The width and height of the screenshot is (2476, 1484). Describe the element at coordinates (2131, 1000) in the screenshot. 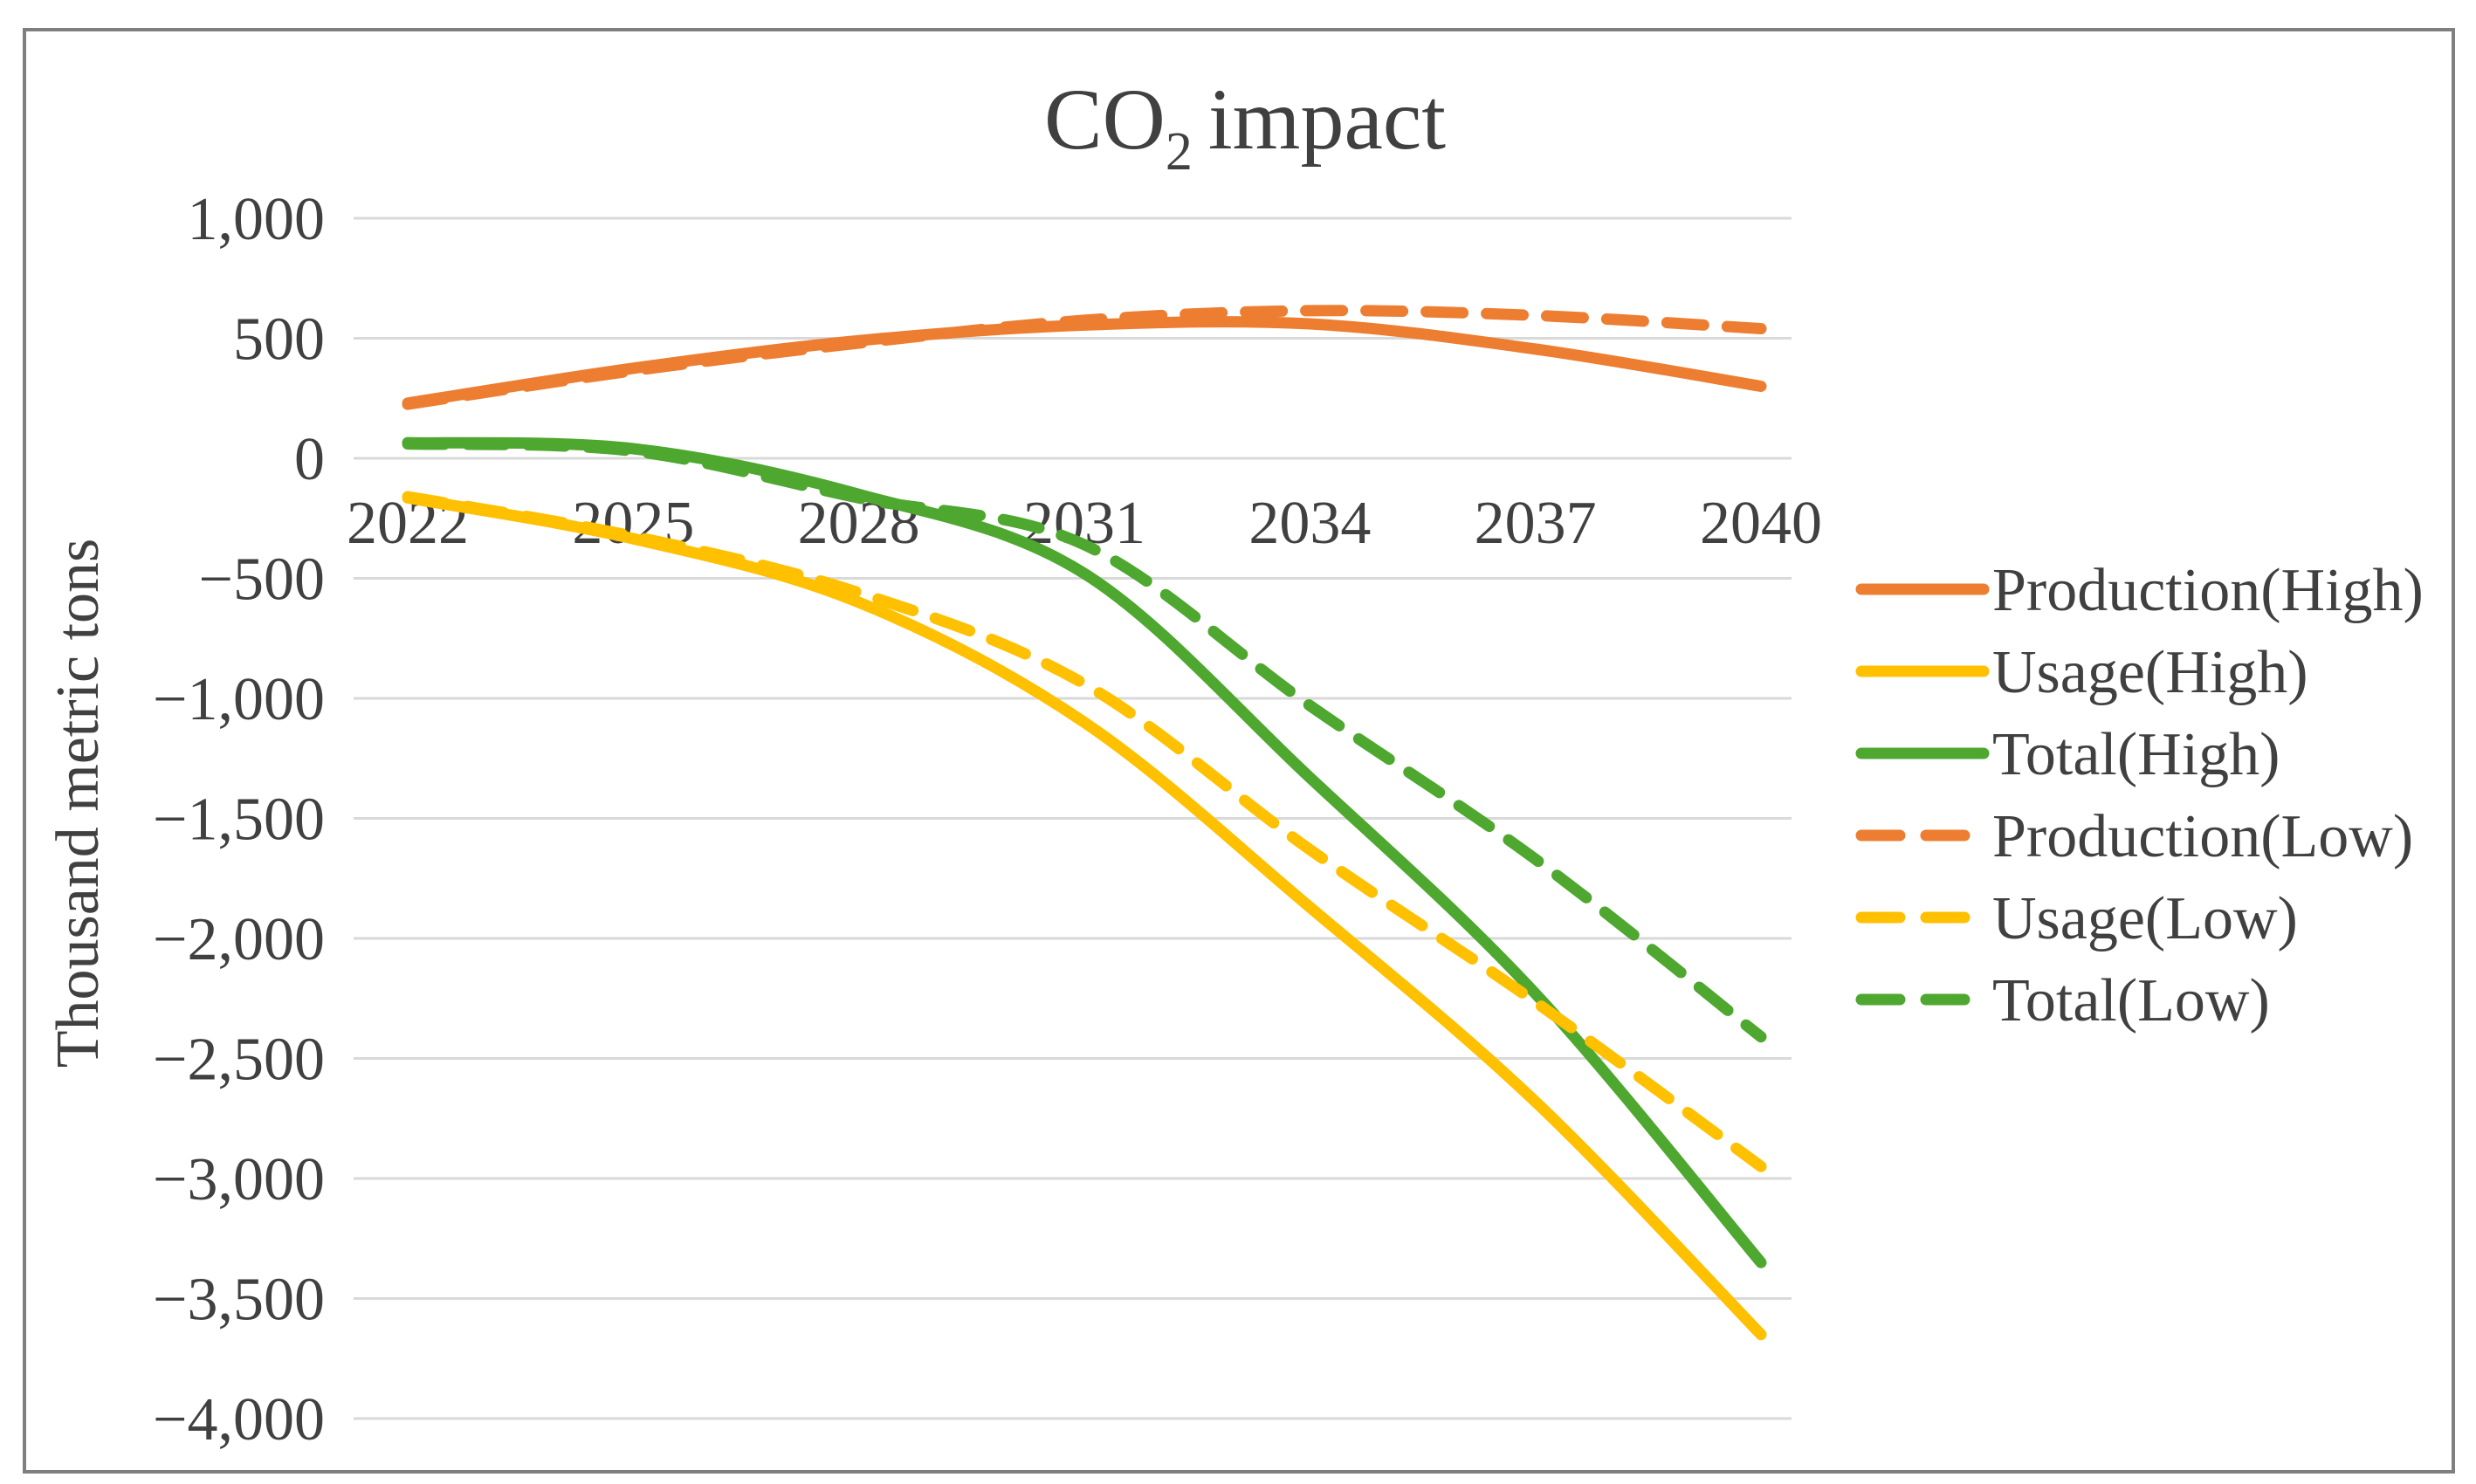

I see `legend-label: Total(Low)` at that location.